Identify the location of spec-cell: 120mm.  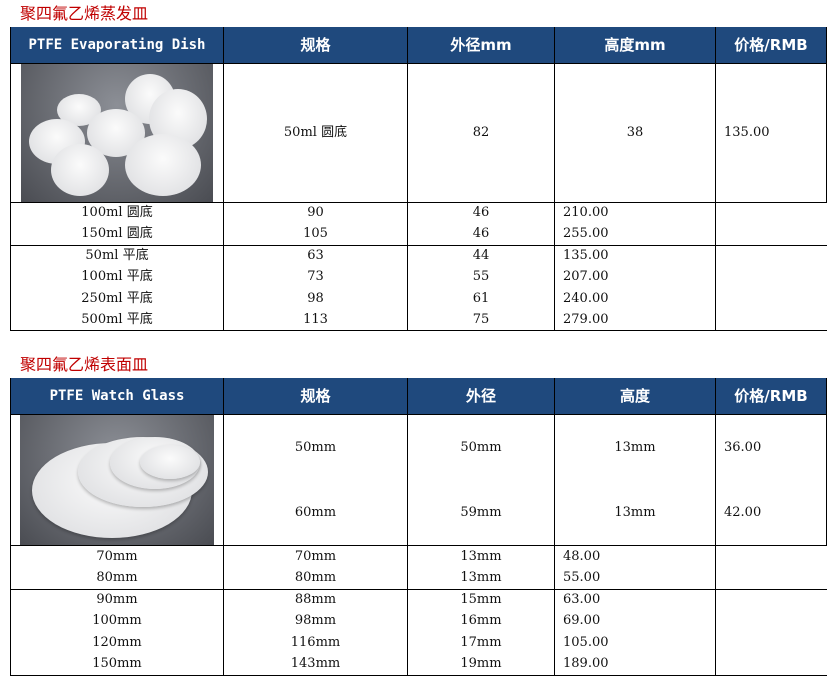
(117, 643).